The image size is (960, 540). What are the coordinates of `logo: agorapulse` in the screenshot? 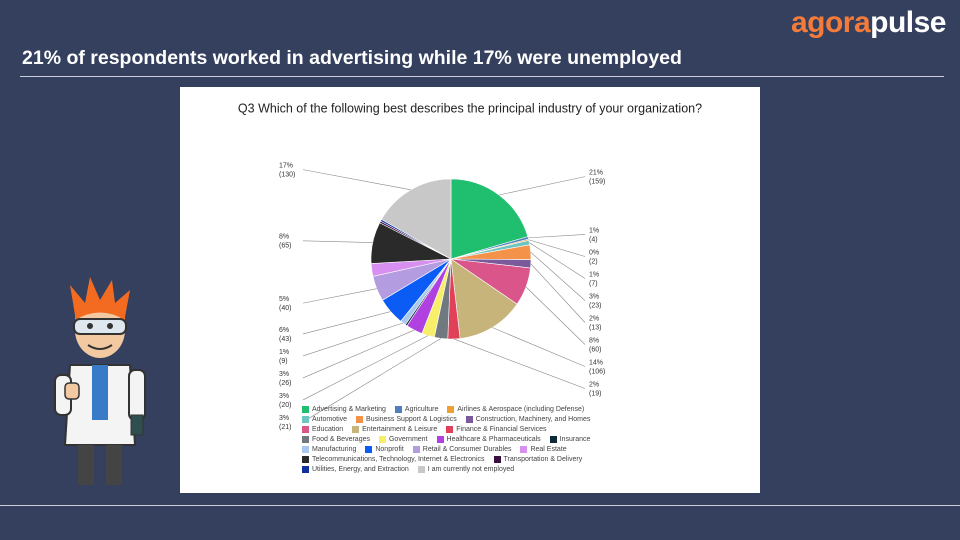 It's located at (868, 23).